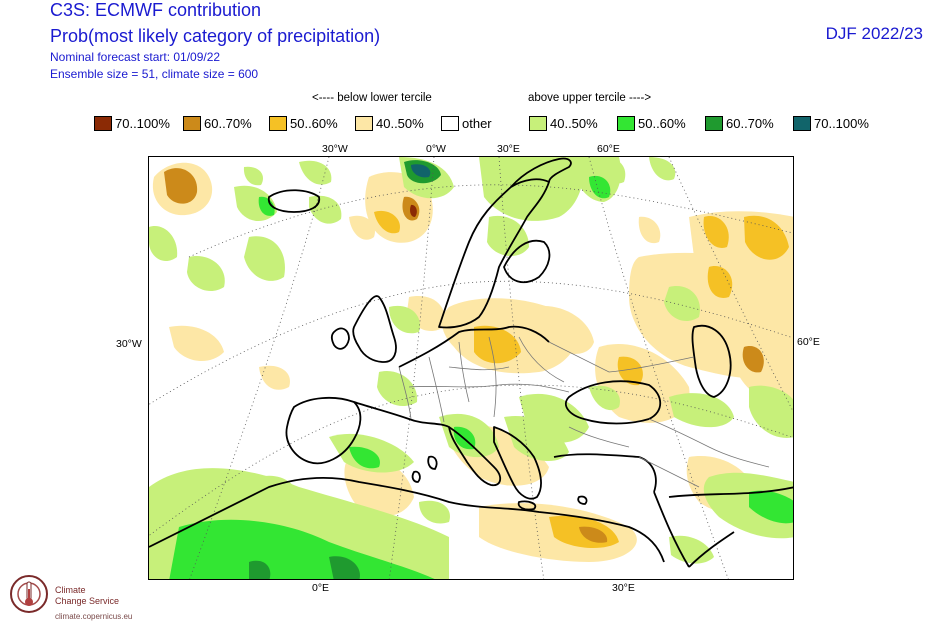 The height and width of the screenshot is (625, 938). What do you see at coordinates (584, 412) in the screenshot?
I see `country-borders` at bounding box center [584, 412].